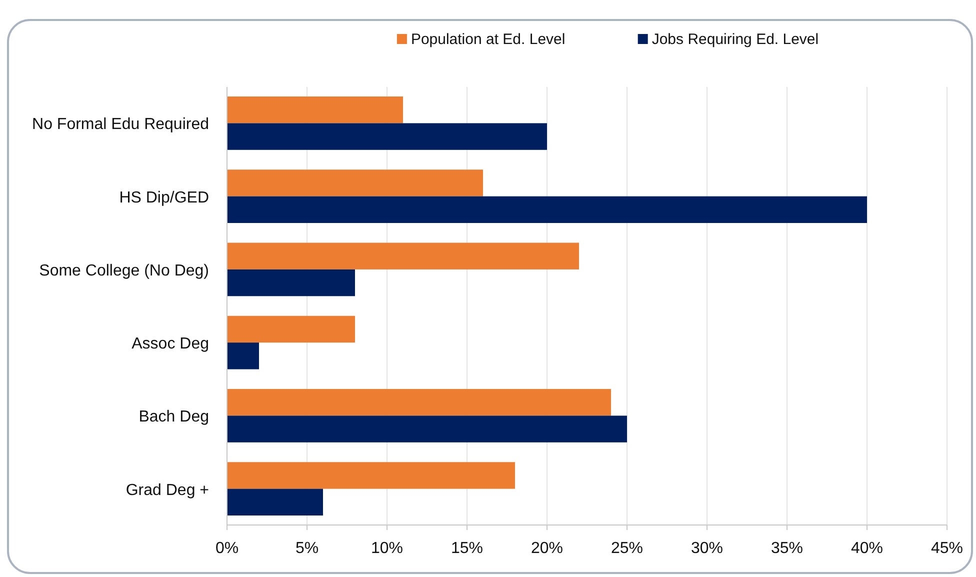 Image resolution: width=976 pixels, height=577 pixels. Describe the element at coordinates (167, 490) in the screenshot. I see `y-tick-label: Grad Deg +` at that location.